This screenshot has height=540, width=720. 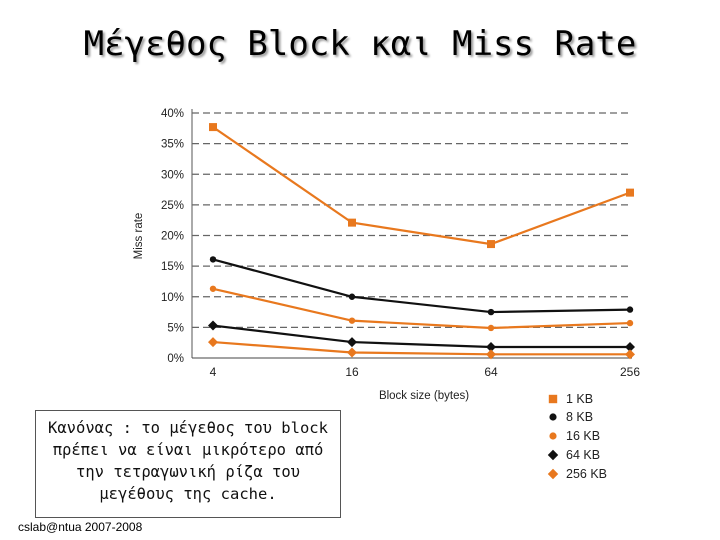 I want to click on y-tick-label: 20%, so click(x=172, y=237).